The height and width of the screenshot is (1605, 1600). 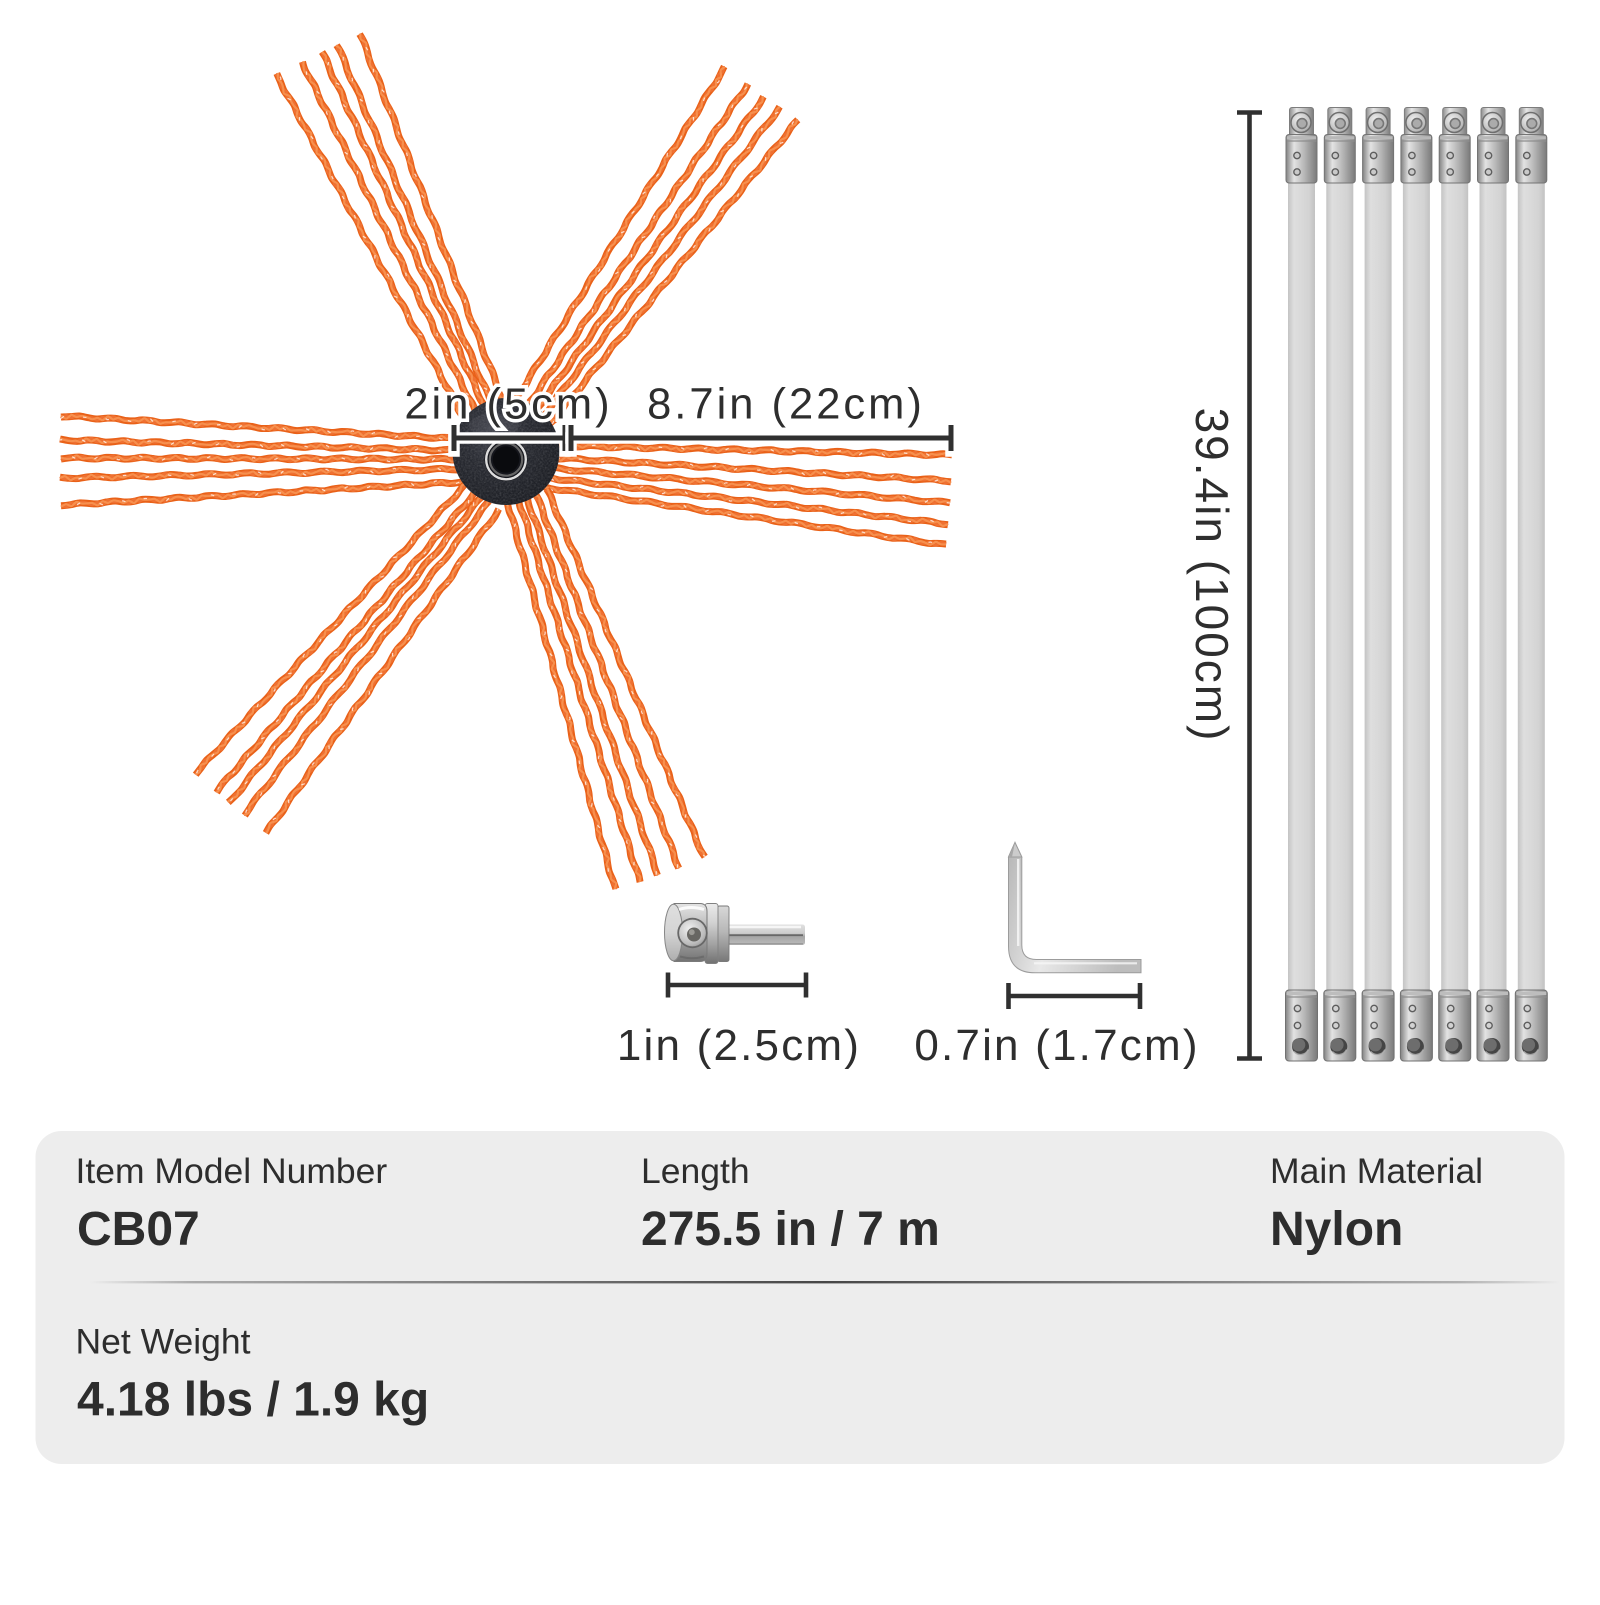 I want to click on svg-text: Length, so click(x=695, y=1171).